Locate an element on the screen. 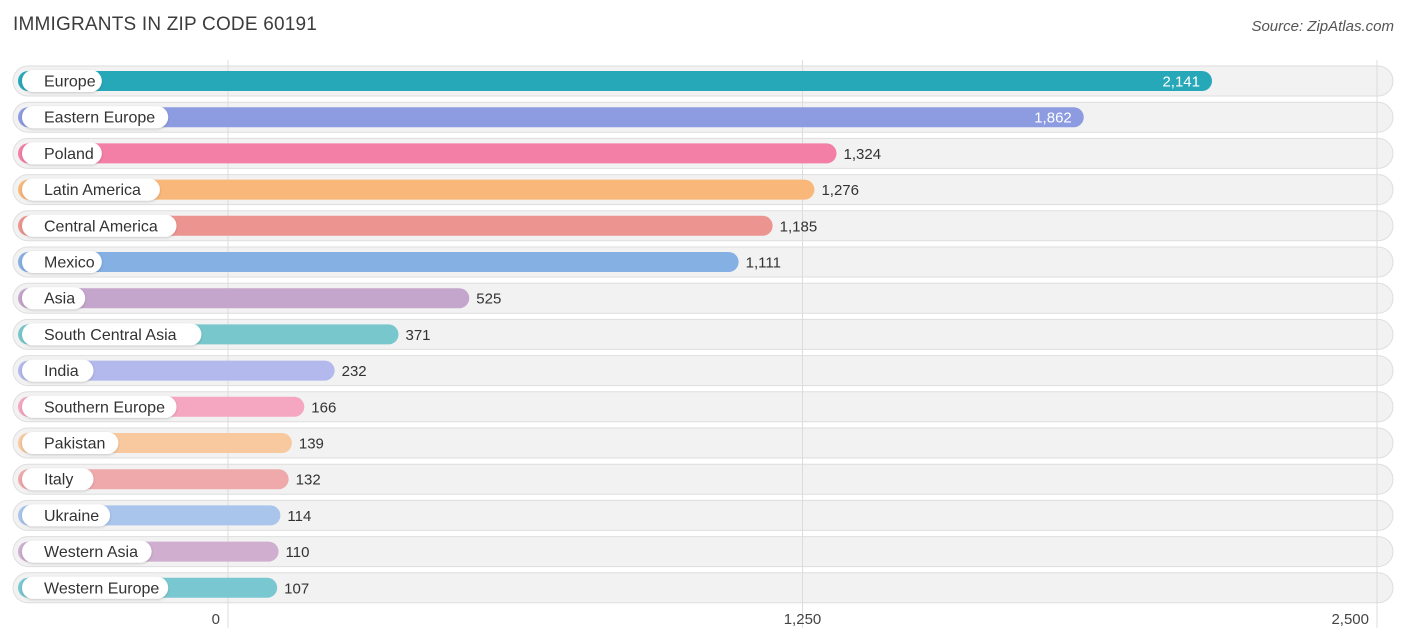 This screenshot has height=643, width=1406. x-tick-label: 0 is located at coordinates (216, 619).